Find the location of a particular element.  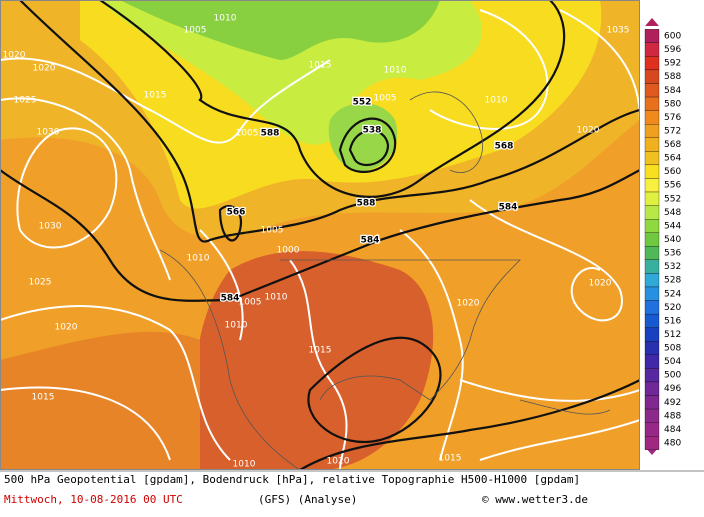

legend-label: 544 is located at coordinates (672, 226).